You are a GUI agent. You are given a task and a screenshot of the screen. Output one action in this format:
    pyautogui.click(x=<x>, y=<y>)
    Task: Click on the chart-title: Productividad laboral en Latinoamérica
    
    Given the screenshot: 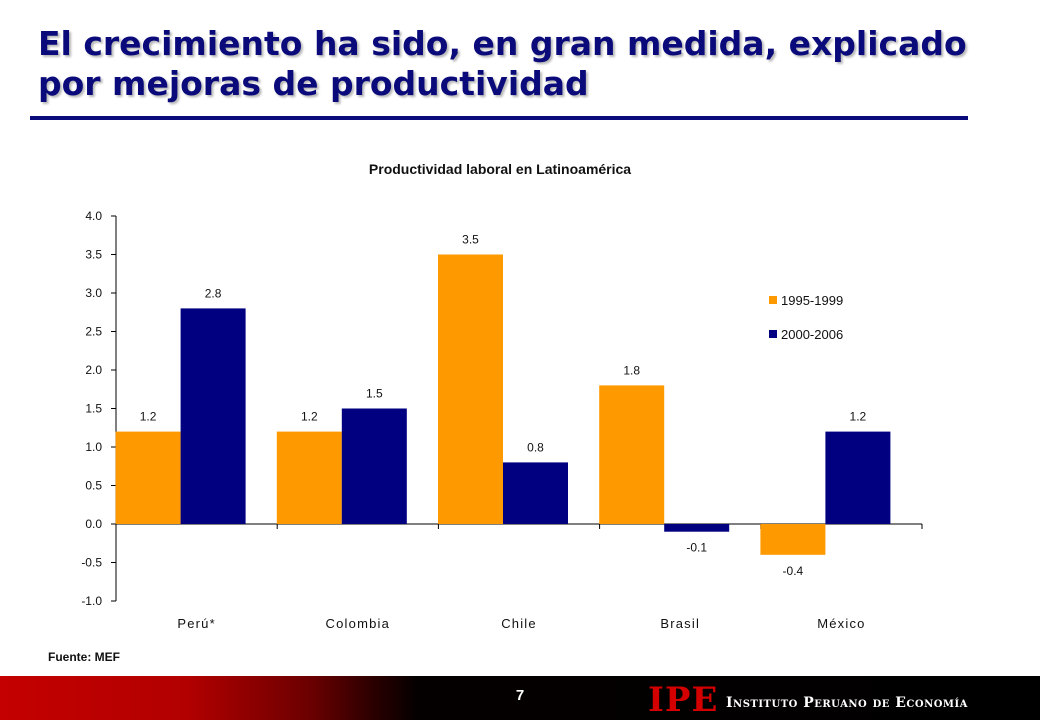 What is the action you would take?
    pyautogui.click(x=500, y=169)
    